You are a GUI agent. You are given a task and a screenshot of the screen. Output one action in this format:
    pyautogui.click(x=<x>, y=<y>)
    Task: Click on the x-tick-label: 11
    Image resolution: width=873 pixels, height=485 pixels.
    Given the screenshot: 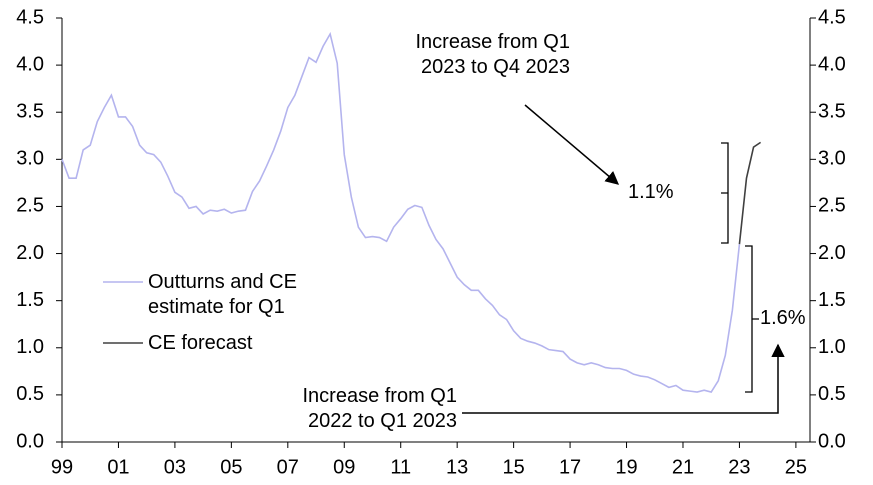 What is the action you would take?
    pyautogui.click(x=400, y=467)
    